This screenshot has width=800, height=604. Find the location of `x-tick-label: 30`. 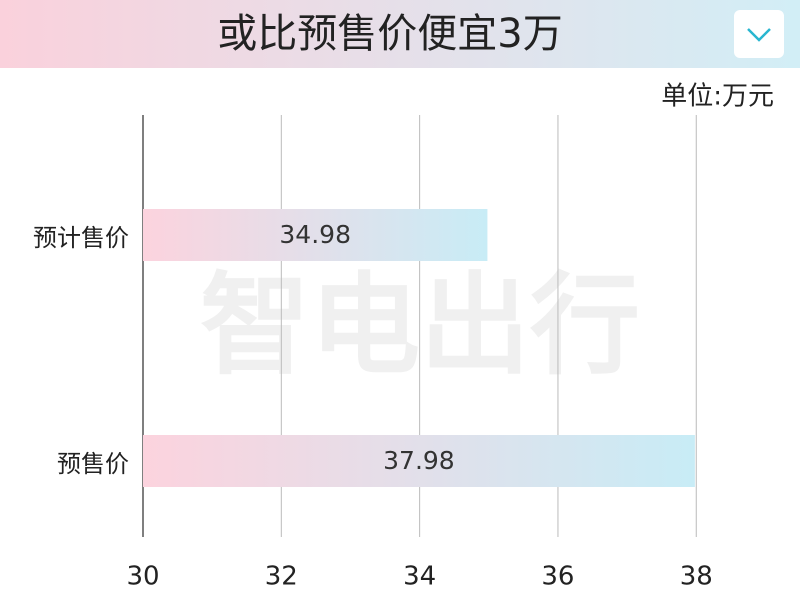

x-tick-label: 30 is located at coordinates (142, 577).